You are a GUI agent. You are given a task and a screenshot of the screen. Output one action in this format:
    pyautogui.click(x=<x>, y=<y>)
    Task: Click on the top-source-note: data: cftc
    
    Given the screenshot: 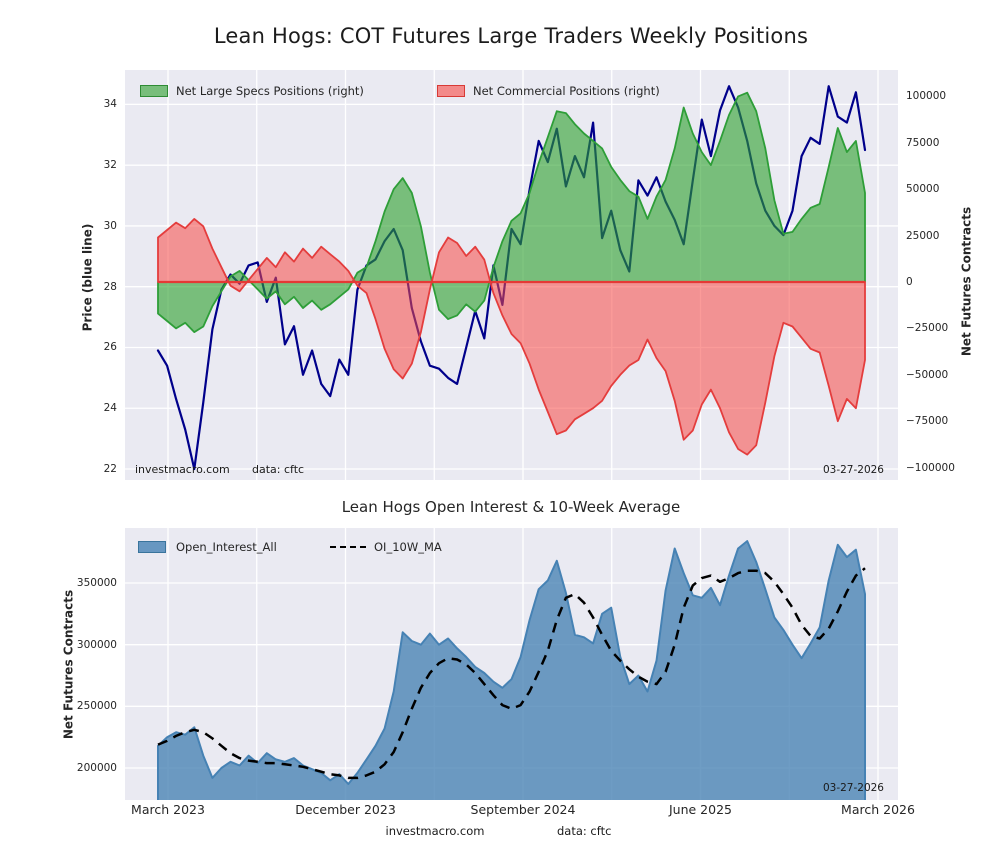 What is the action you would take?
    pyautogui.click(x=278, y=469)
    